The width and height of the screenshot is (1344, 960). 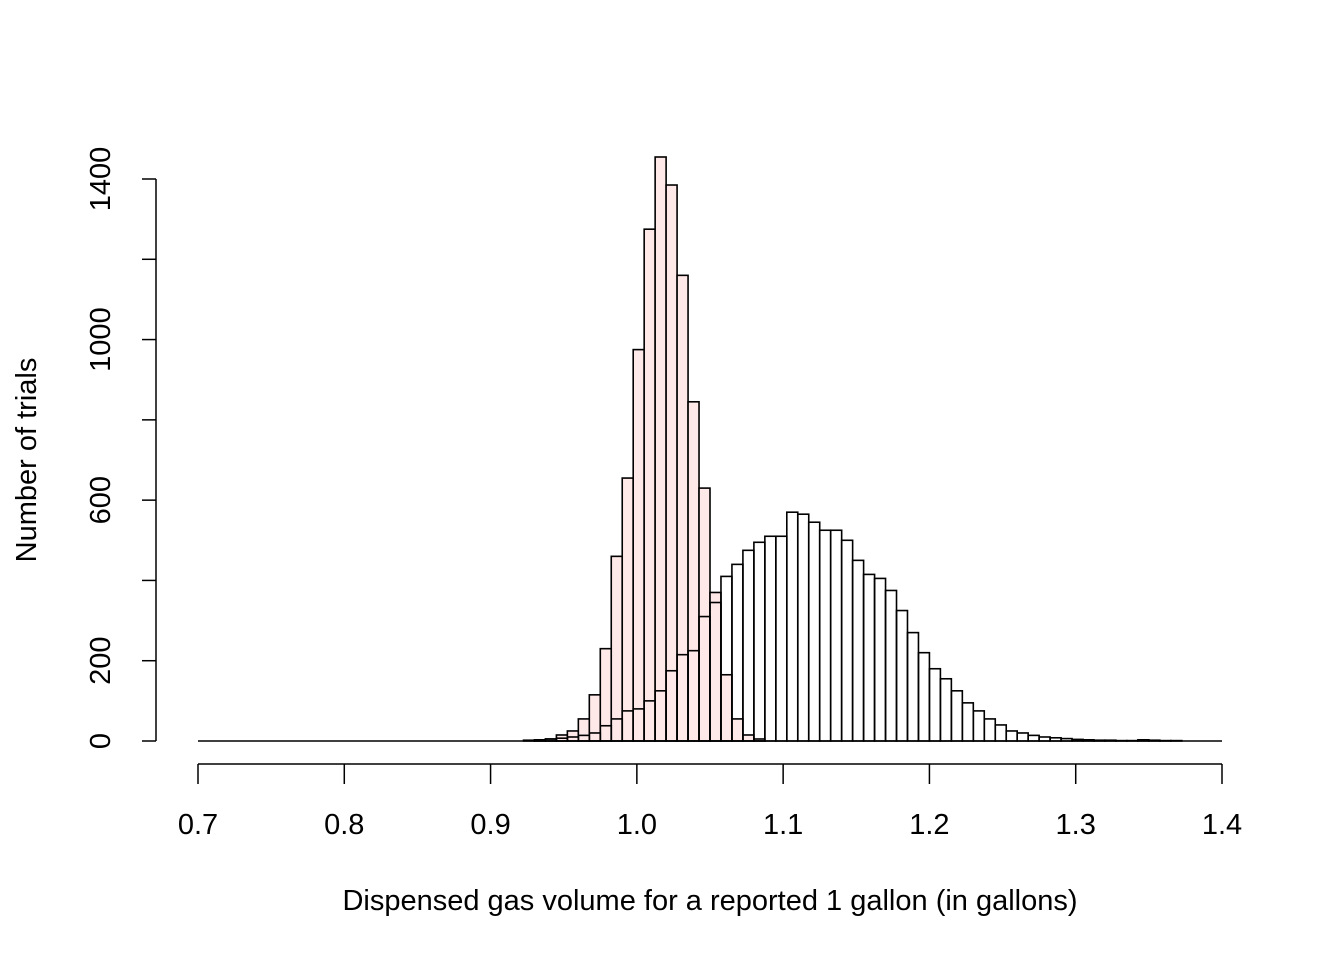 What do you see at coordinates (490, 825) in the screenshot?
I see `x-tick-label: 0.9` at bounding box center [490, 825].